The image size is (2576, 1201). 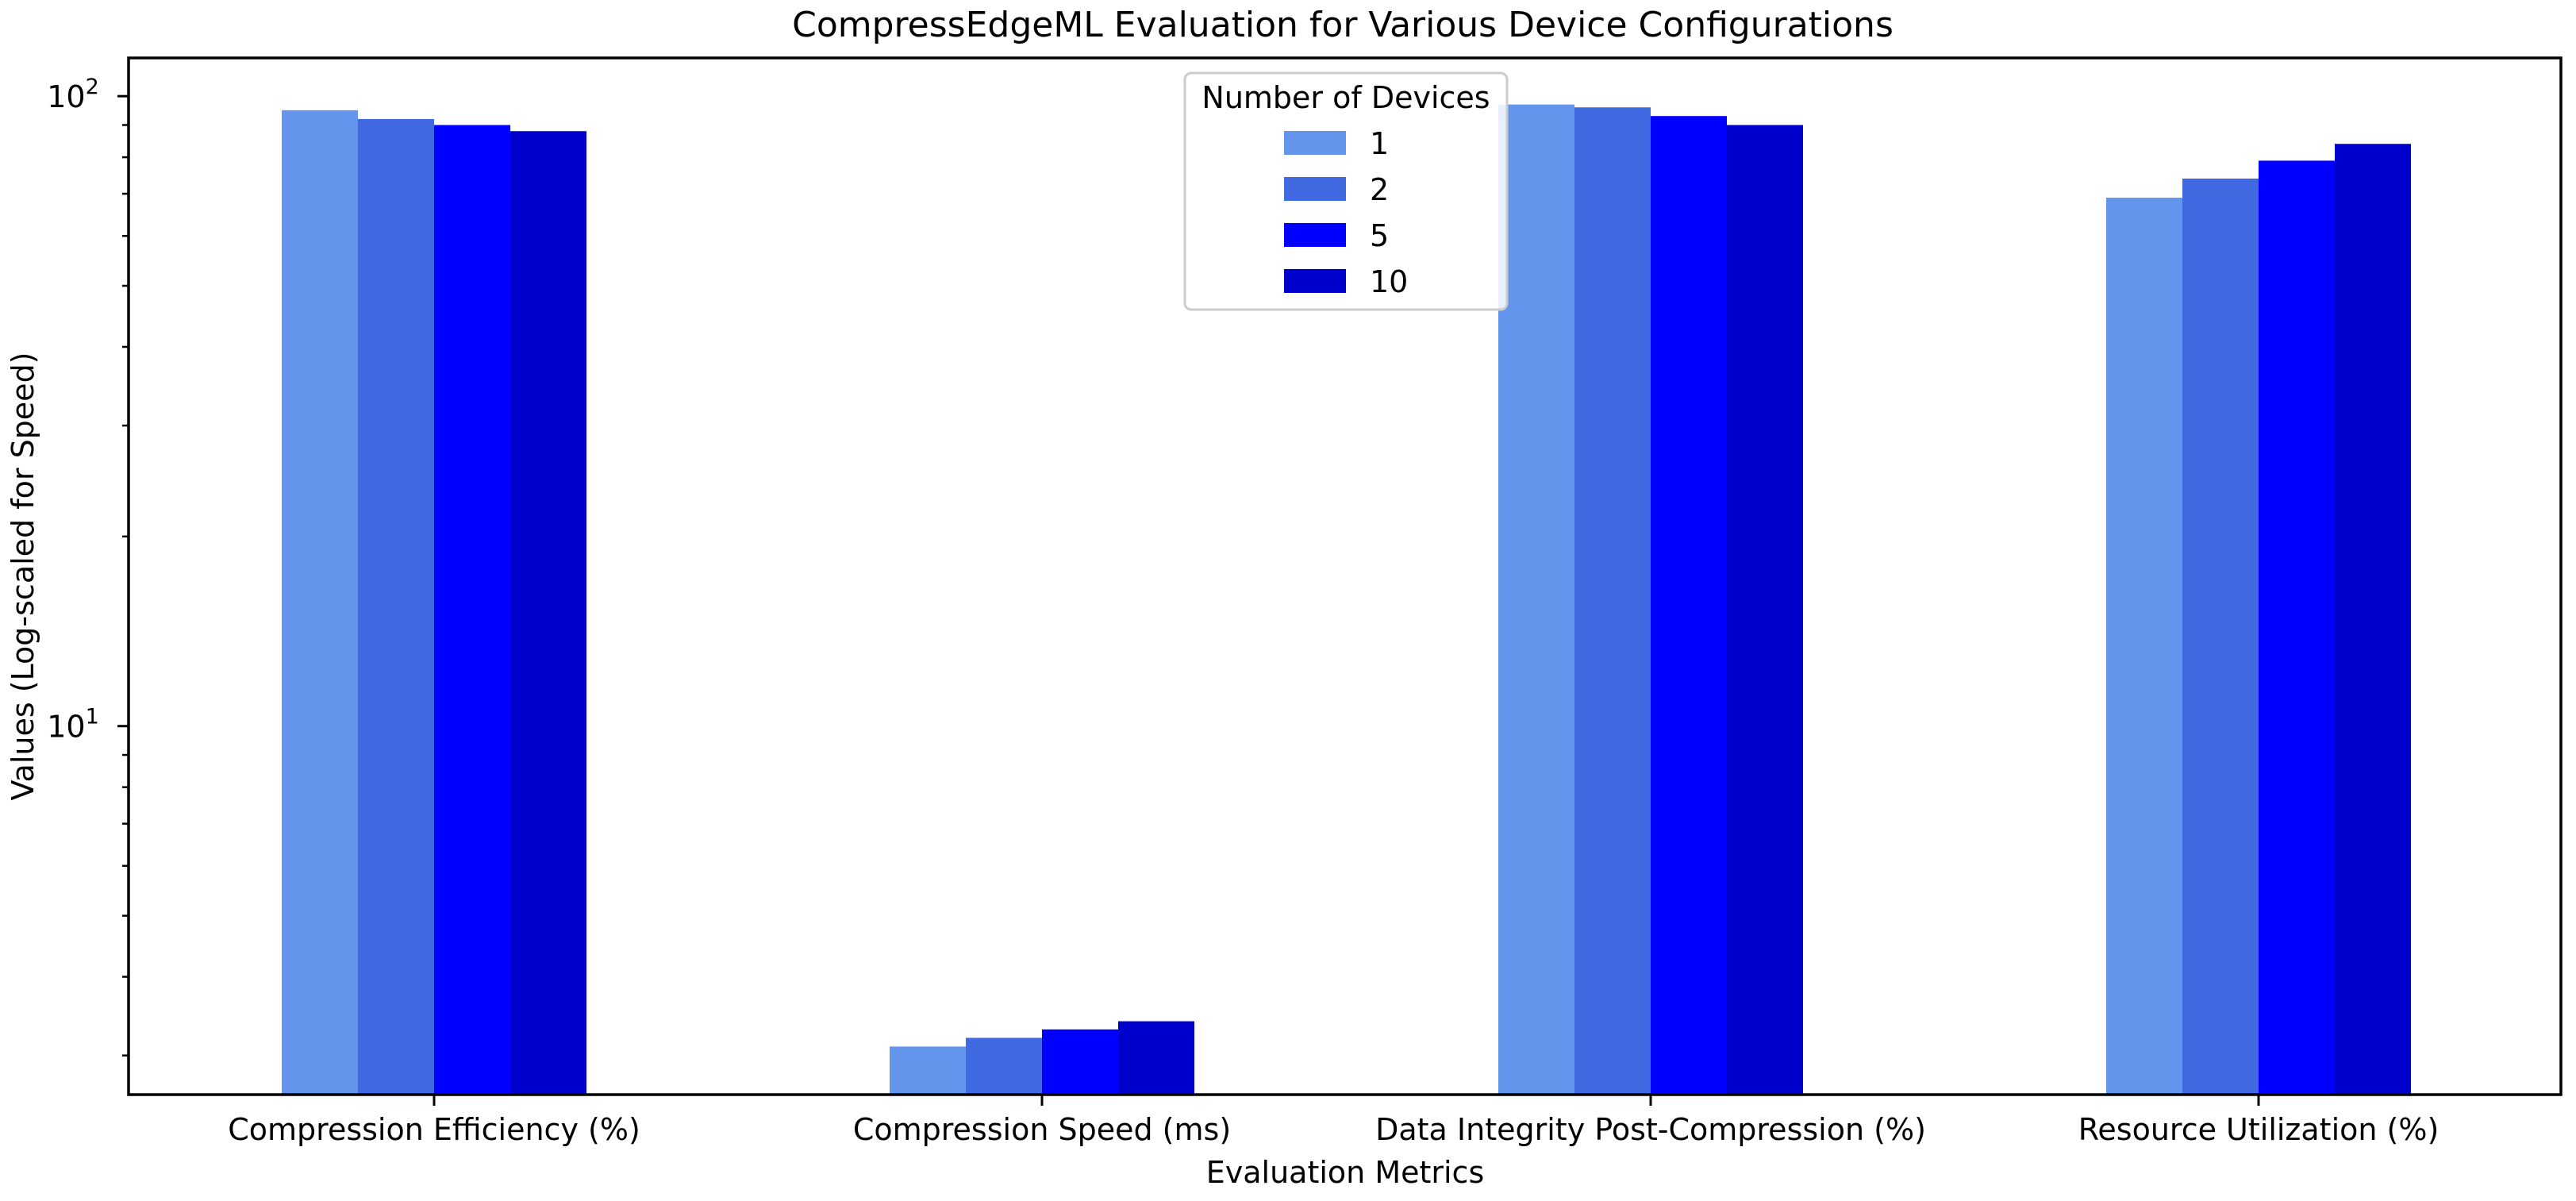 What do you see at coordinates (88, 566) in the screenshot?
I see `y-axis-ticks: 101 102` at bounding box center [88, 566].